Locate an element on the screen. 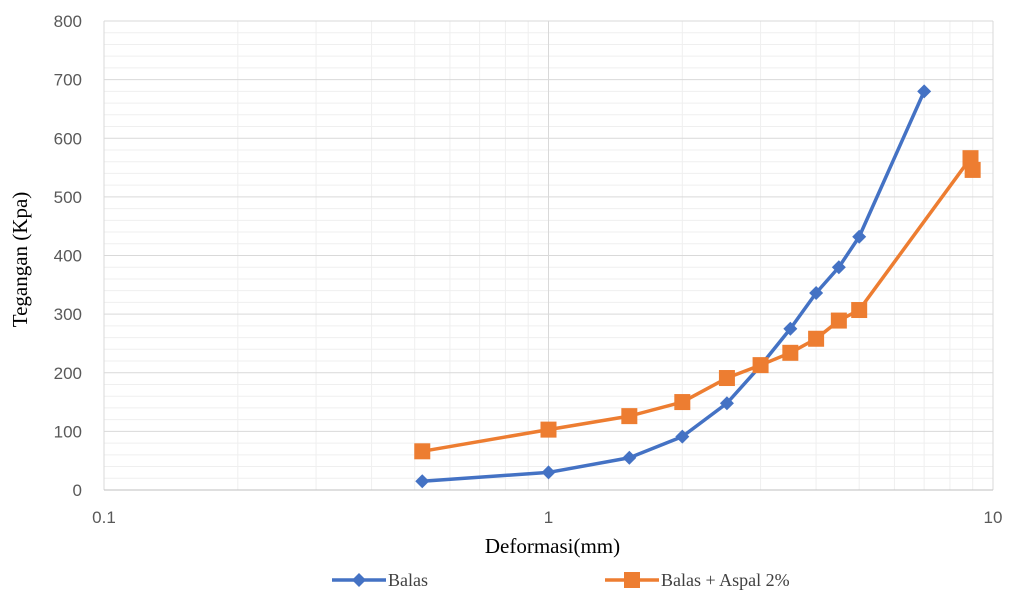 The height and width of the screenshot is (591, 1009). y-tick-label: 0 is located at coordinates (77, 490).